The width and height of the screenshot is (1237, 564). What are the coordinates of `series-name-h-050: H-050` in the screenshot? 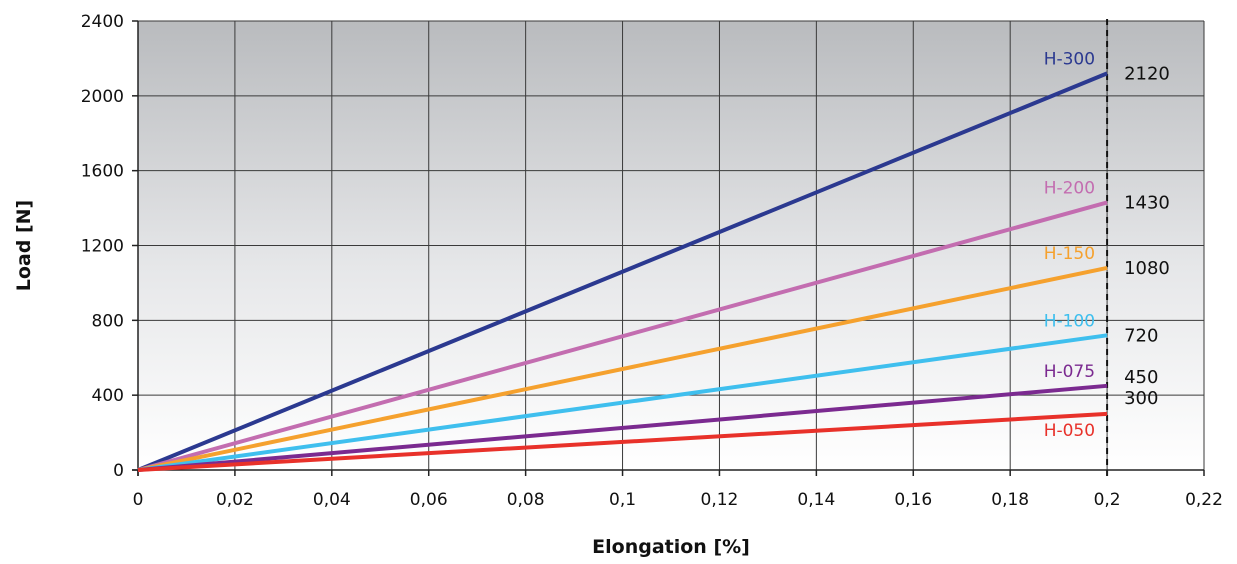 It's located at (1069, 431).